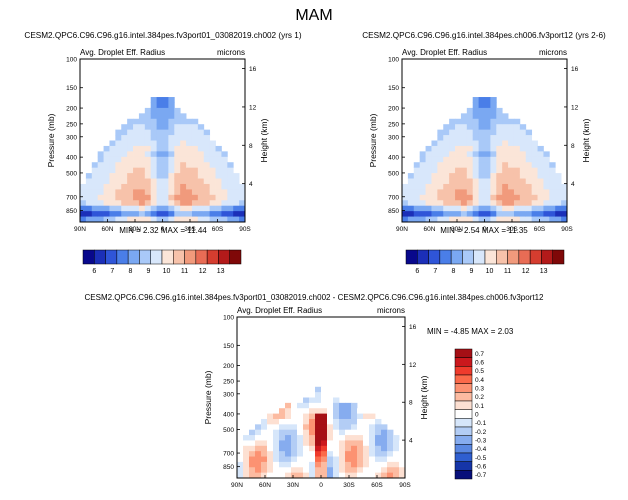 The height and width of the screenshot is (500, 628). Describe the element at coordinates (490, 271) in the screenshot. I see `colorbar-label: 10` at that location.